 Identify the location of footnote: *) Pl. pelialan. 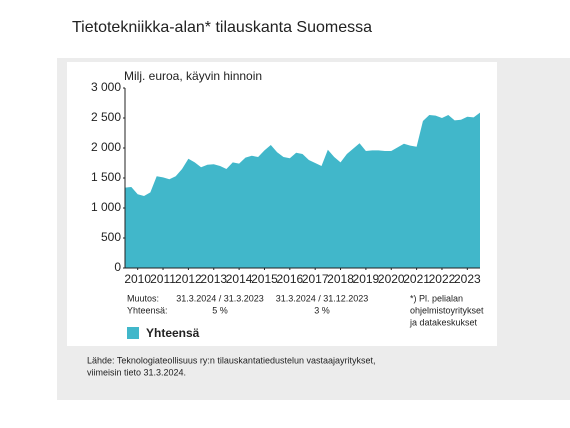
(436, 298).